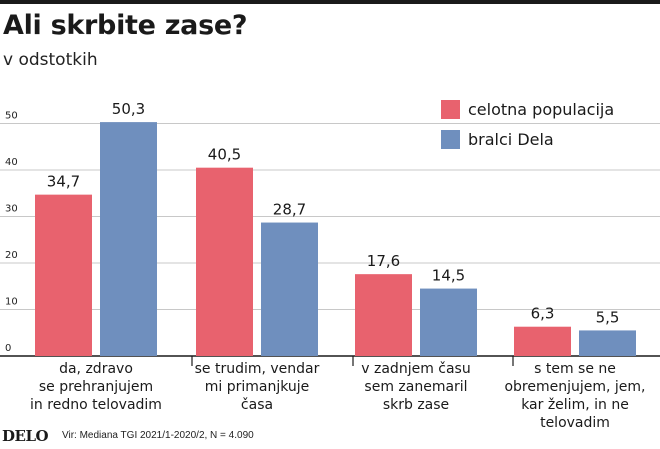  Describe the element at coordinates (608, 317) in the screenshot. I see `data-label: 5,5` at that location.